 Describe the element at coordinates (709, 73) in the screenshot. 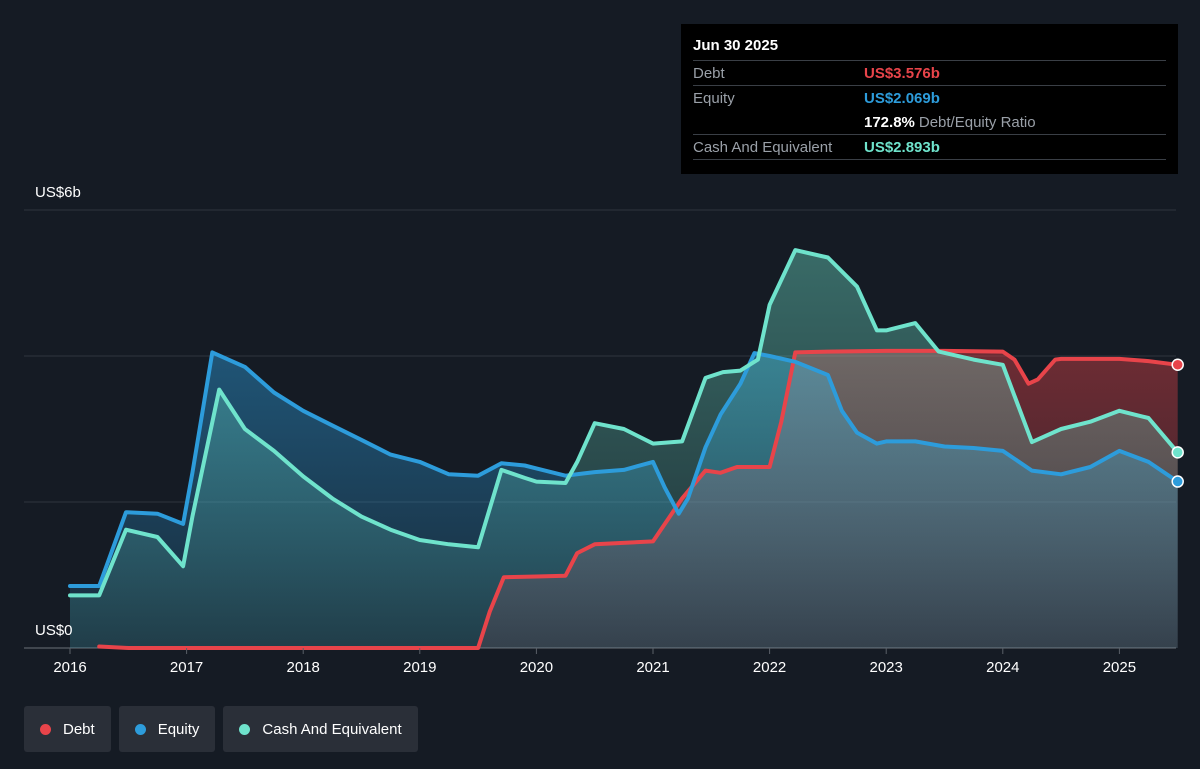

I see `tooltip-debt-label: Debt` at that location.